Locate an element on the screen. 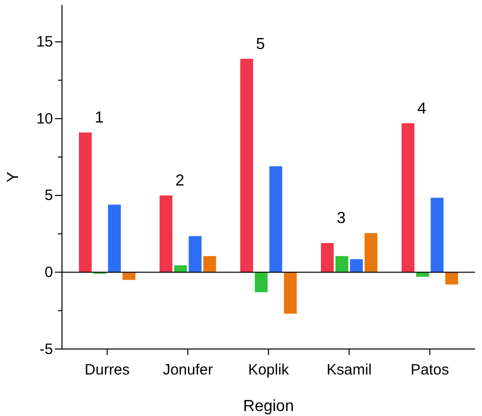 This screenshot has width=482, height=416. y-tick-label: -5 is located at coordinates (46, 349).